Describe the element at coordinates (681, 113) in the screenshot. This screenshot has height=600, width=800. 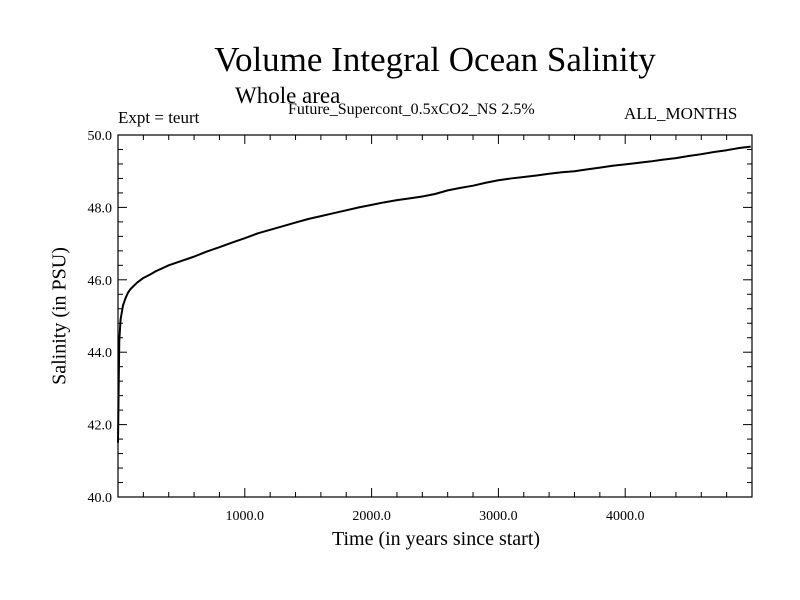
I see `months-label: ALL_MONTHS` at that location.